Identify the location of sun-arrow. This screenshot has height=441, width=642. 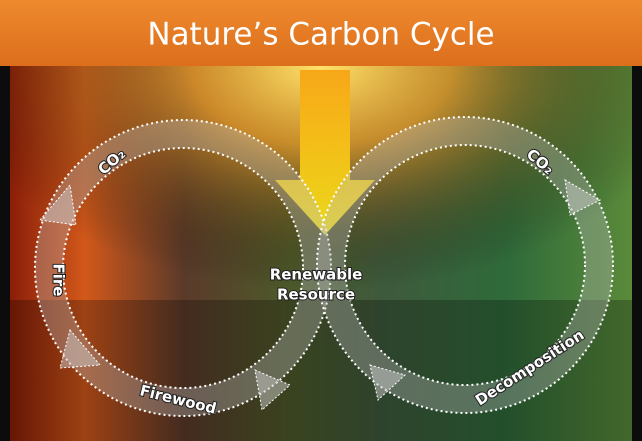
(325, 152).